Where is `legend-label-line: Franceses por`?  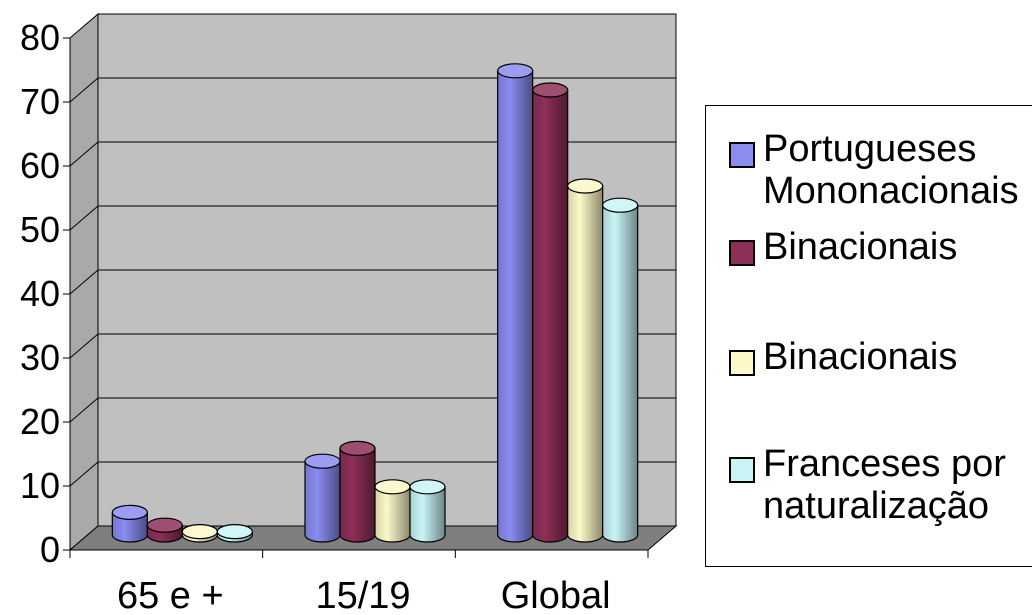 legend-label-line: Franceses por is located at coordinates (884, 464).